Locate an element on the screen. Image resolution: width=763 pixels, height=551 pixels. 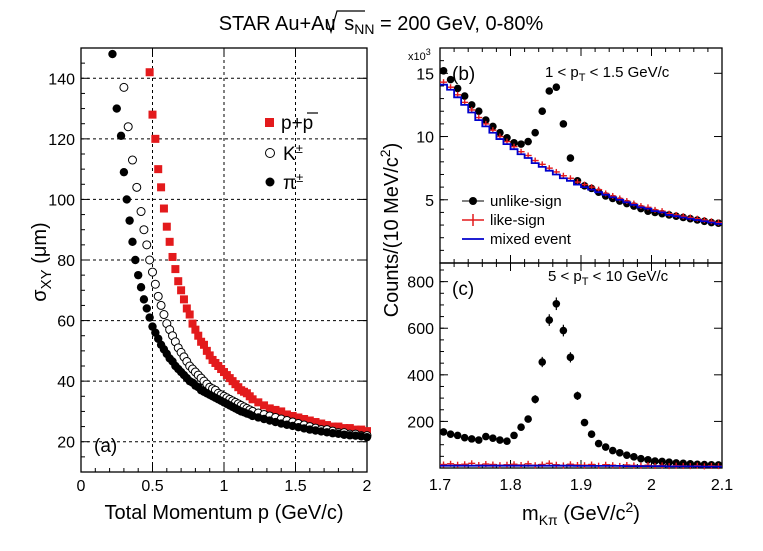
panel-a-ytick-label: 120 is located at coordinates (61, 140).